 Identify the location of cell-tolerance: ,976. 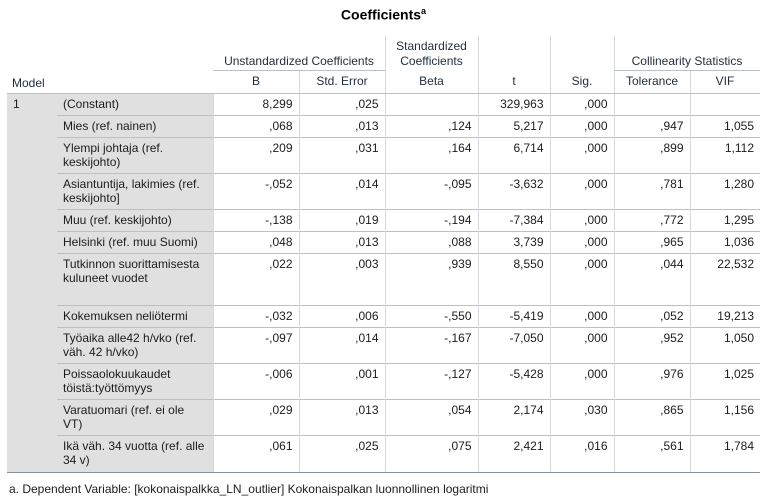
(651, 381).